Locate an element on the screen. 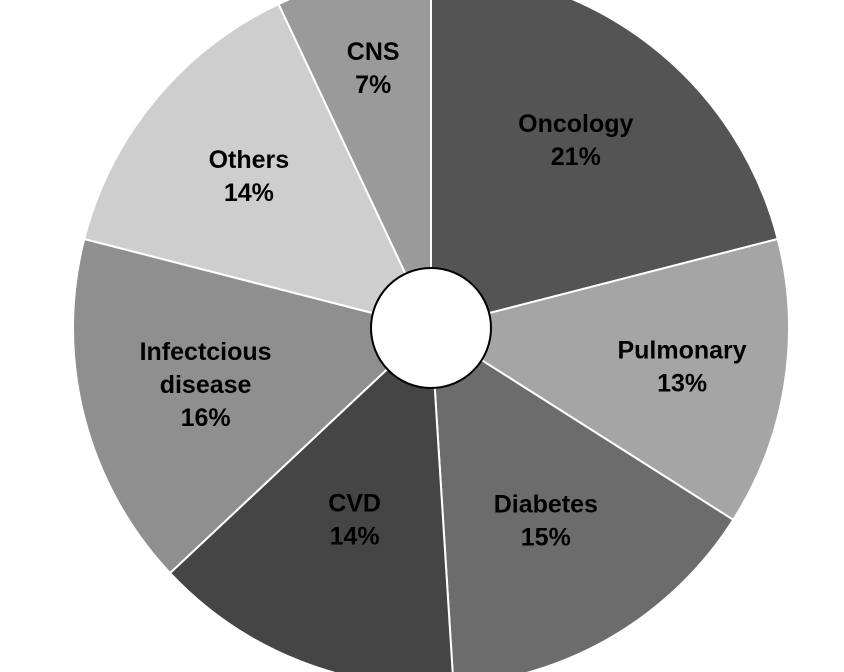  slice-label-2: Diabetes 15% is located at coordinates (546, 520).